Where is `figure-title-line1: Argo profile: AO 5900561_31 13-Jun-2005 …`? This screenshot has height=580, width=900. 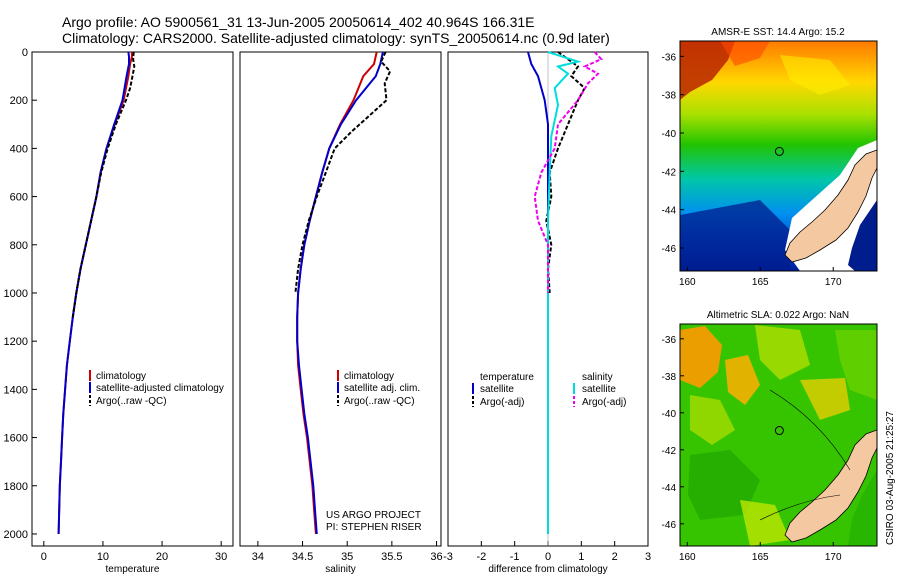 figure-title-line1: Argo profile: AO 5900561_31 13-Jun-2005 … is located at coordinates (298, 22).